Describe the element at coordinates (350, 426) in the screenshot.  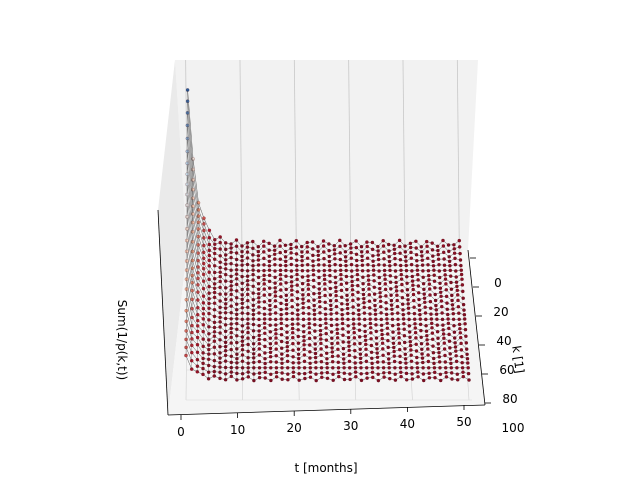
I see `x-tick-label: 30` at that location.